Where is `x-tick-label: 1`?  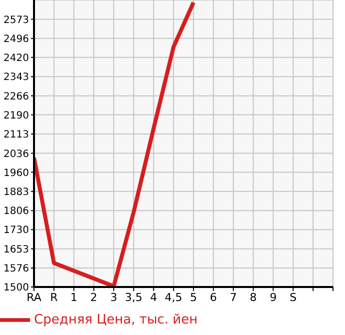 x-tick-label: 1 is located at coordinates (74, 297).